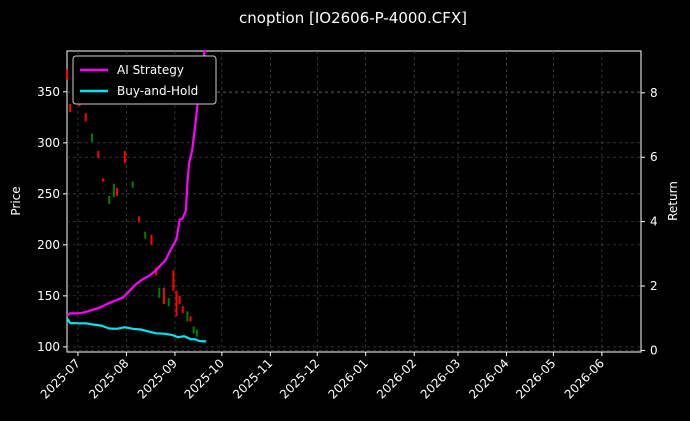  Describe the element at coordinates (48, 194) in the screenshot. I see `y-tick-label-left: 250` at that location.